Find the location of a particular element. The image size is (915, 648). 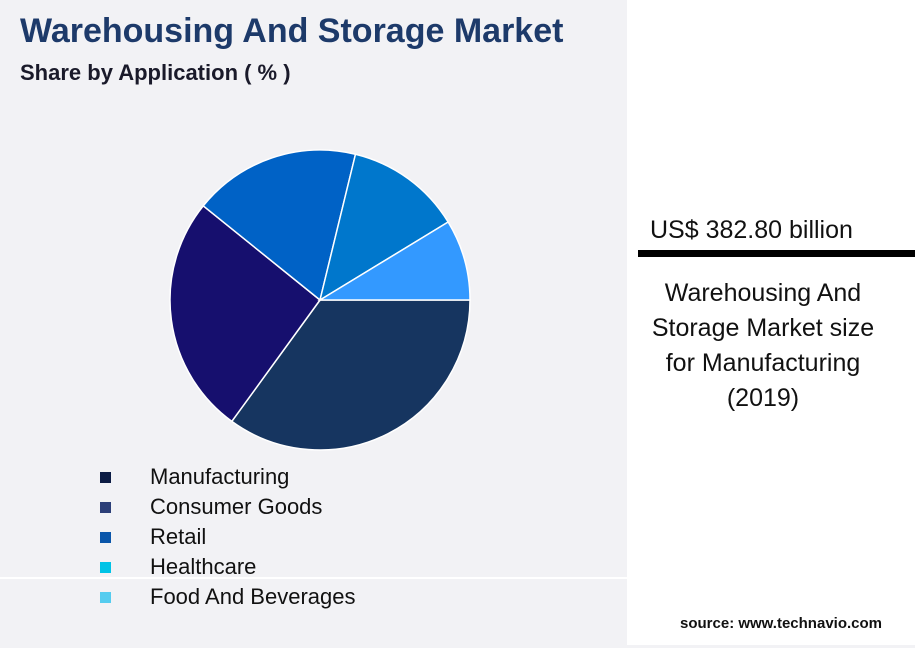

legend-label: Food And Beverages is located at coordinates (253, 596).